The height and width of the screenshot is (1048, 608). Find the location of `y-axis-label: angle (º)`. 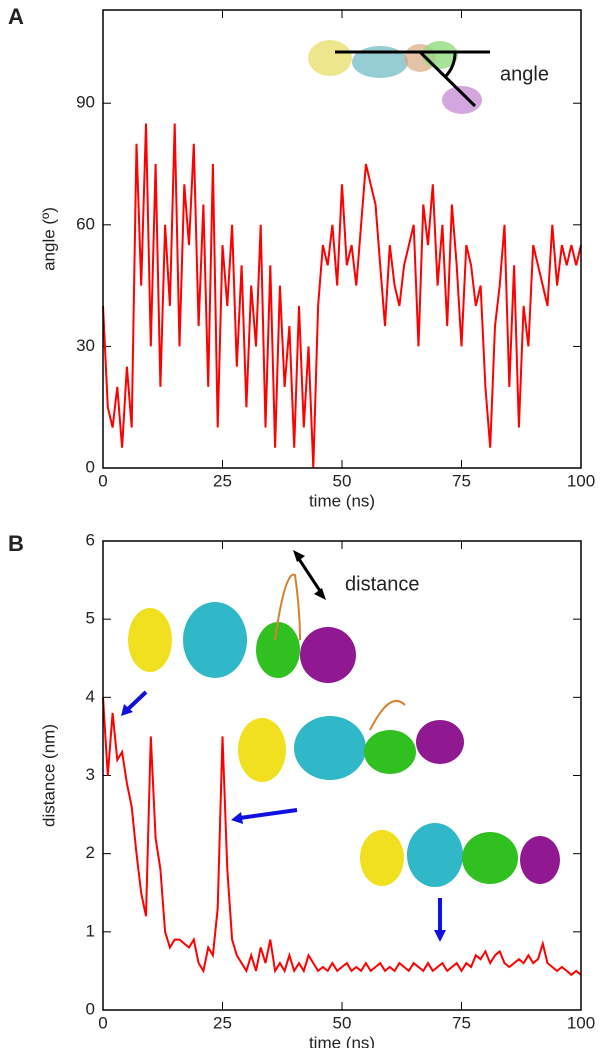

y-axis-label: angle (º) is located at coordinates (48, 239).